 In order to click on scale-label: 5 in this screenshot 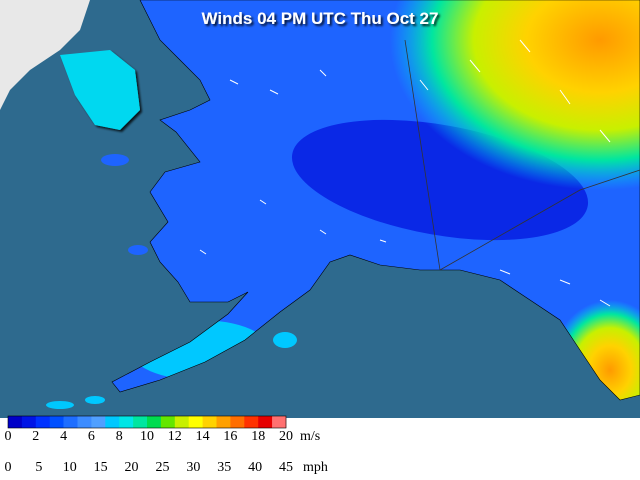, I will do `click(38, 467)`.